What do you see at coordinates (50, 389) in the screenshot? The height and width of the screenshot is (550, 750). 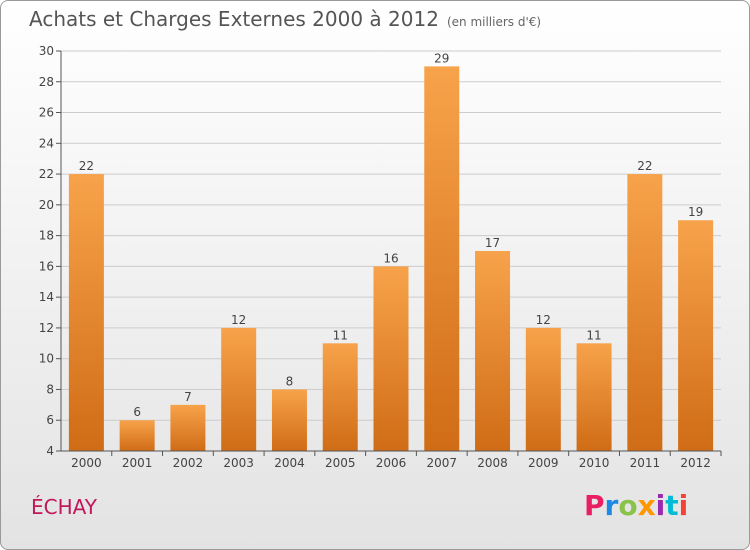 I see `y-tick-label: 8` at bounding box center [50, 389].